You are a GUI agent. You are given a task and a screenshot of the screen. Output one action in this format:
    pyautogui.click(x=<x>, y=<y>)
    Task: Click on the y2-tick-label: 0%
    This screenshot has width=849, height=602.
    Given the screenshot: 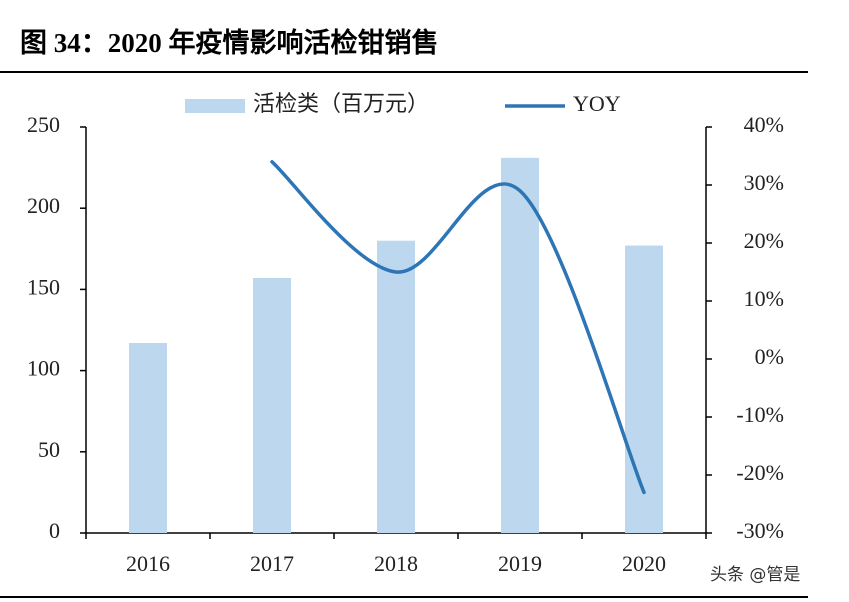 What is the action you would take?
    pyautogui.click(x=769, y=356)
    